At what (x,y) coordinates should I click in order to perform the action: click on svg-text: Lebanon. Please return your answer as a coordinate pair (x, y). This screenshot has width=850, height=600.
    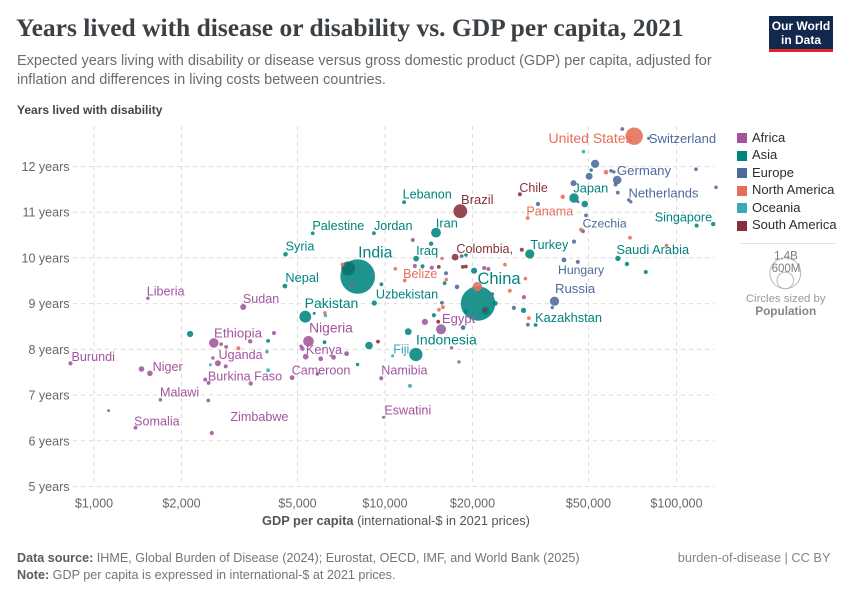
    Looking at the image, I should click on (427, 194).